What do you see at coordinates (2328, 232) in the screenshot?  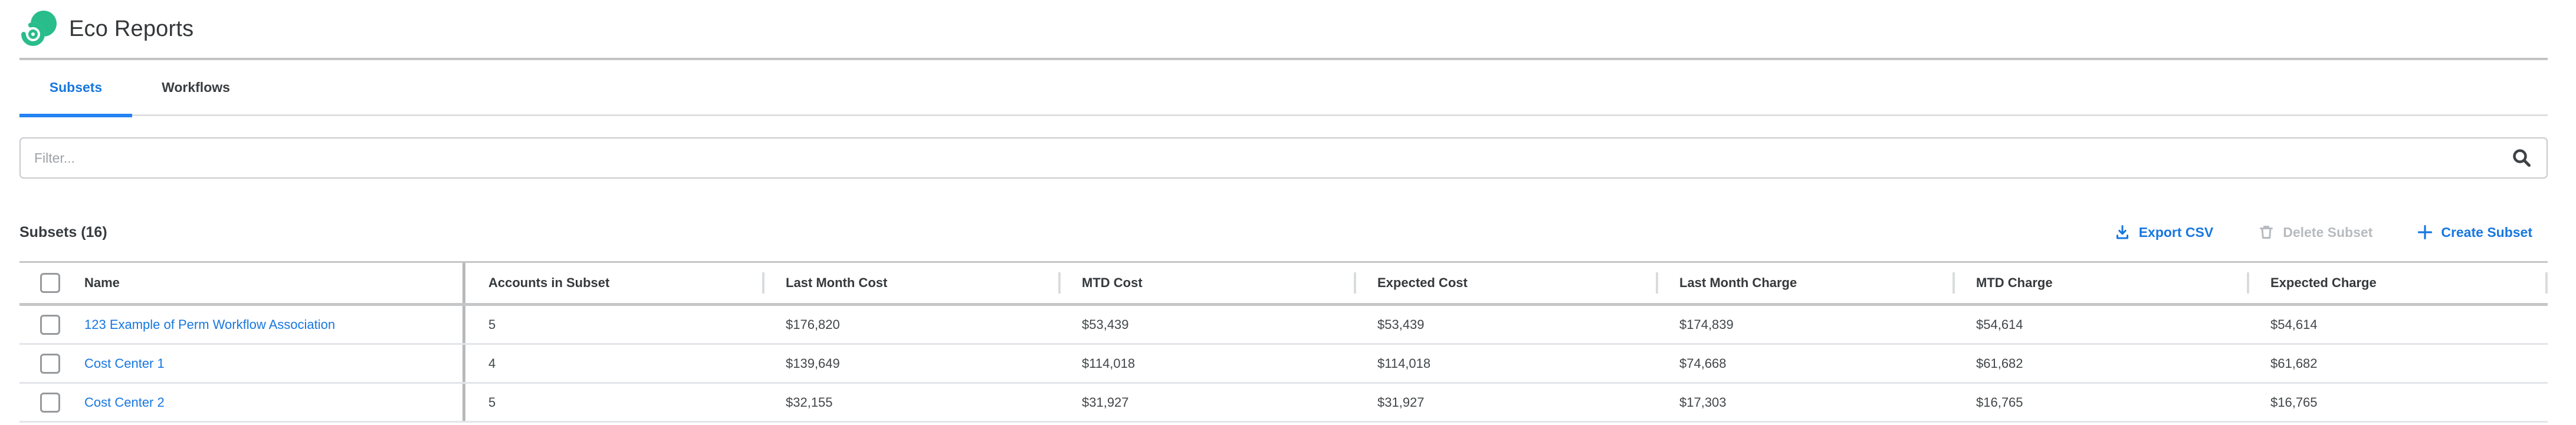 I see `delete-subset-label: Delete Subset` at bounding box center [2328, 232].